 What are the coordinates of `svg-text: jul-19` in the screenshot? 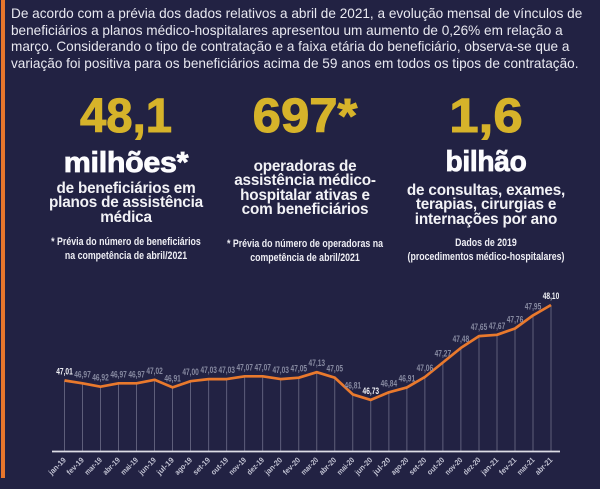 It's located at (165, 467).